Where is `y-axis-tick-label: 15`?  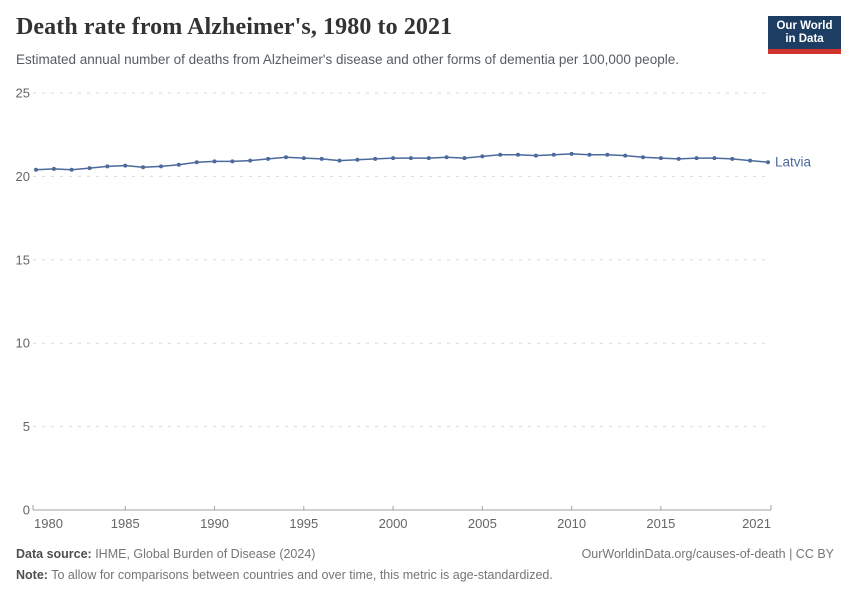 y-axis-tick-label: 15 is located at coordinates (23, 259).